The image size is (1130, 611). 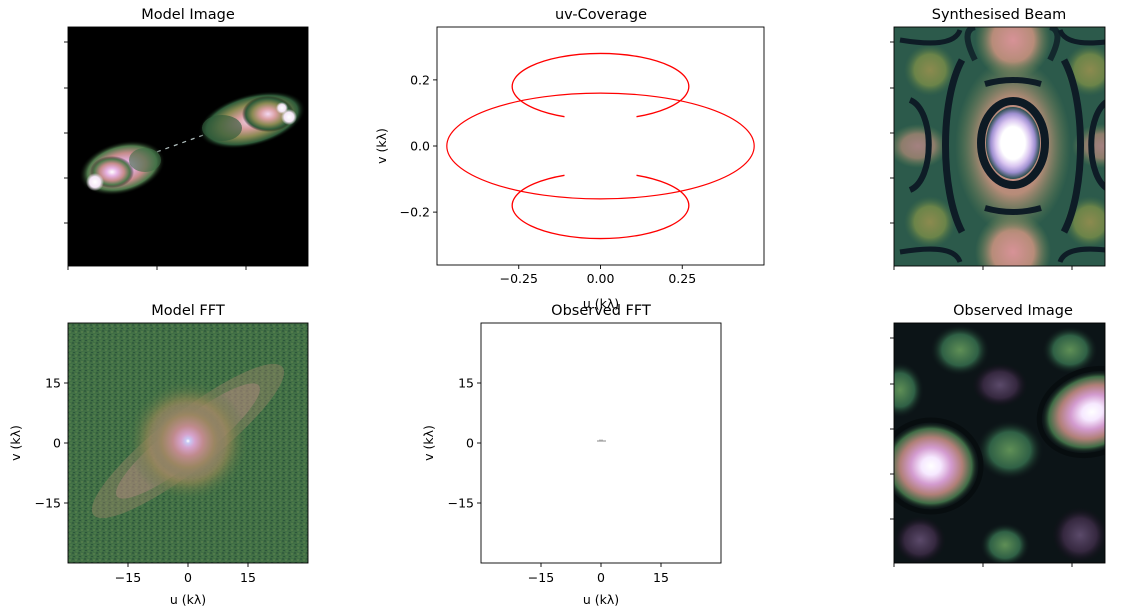 I want to click on uv-y-ticks: −0.2 0.0 0.2, so click(x=418, y=146).